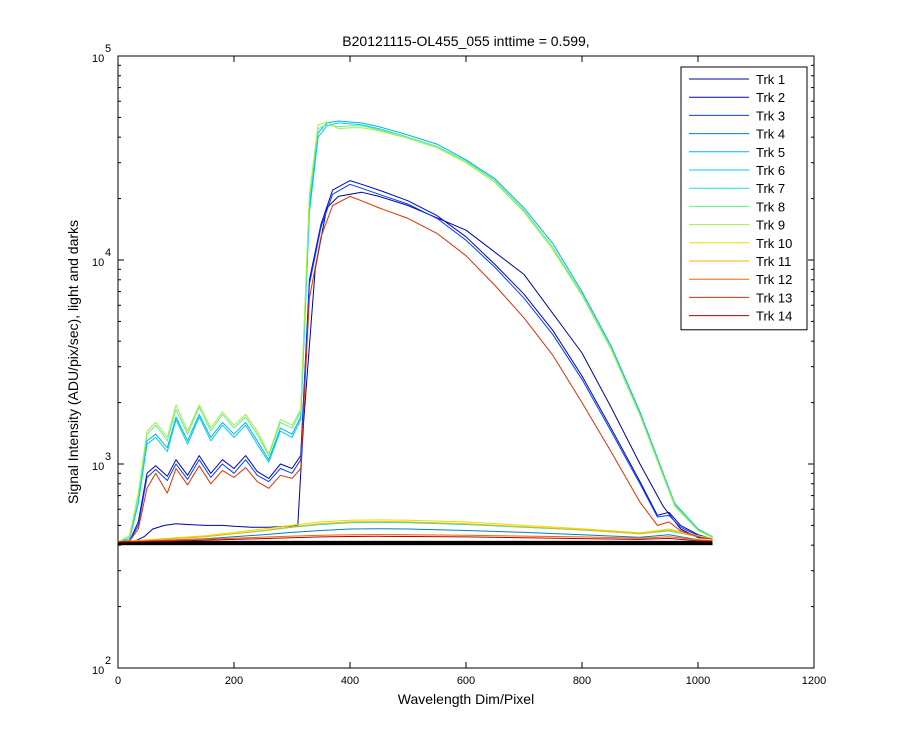 This screenshot has height=750, width=900. Describe the element at coordinates (582, 681) in the screenshot. I see `x-tick-label: 800` at that location.